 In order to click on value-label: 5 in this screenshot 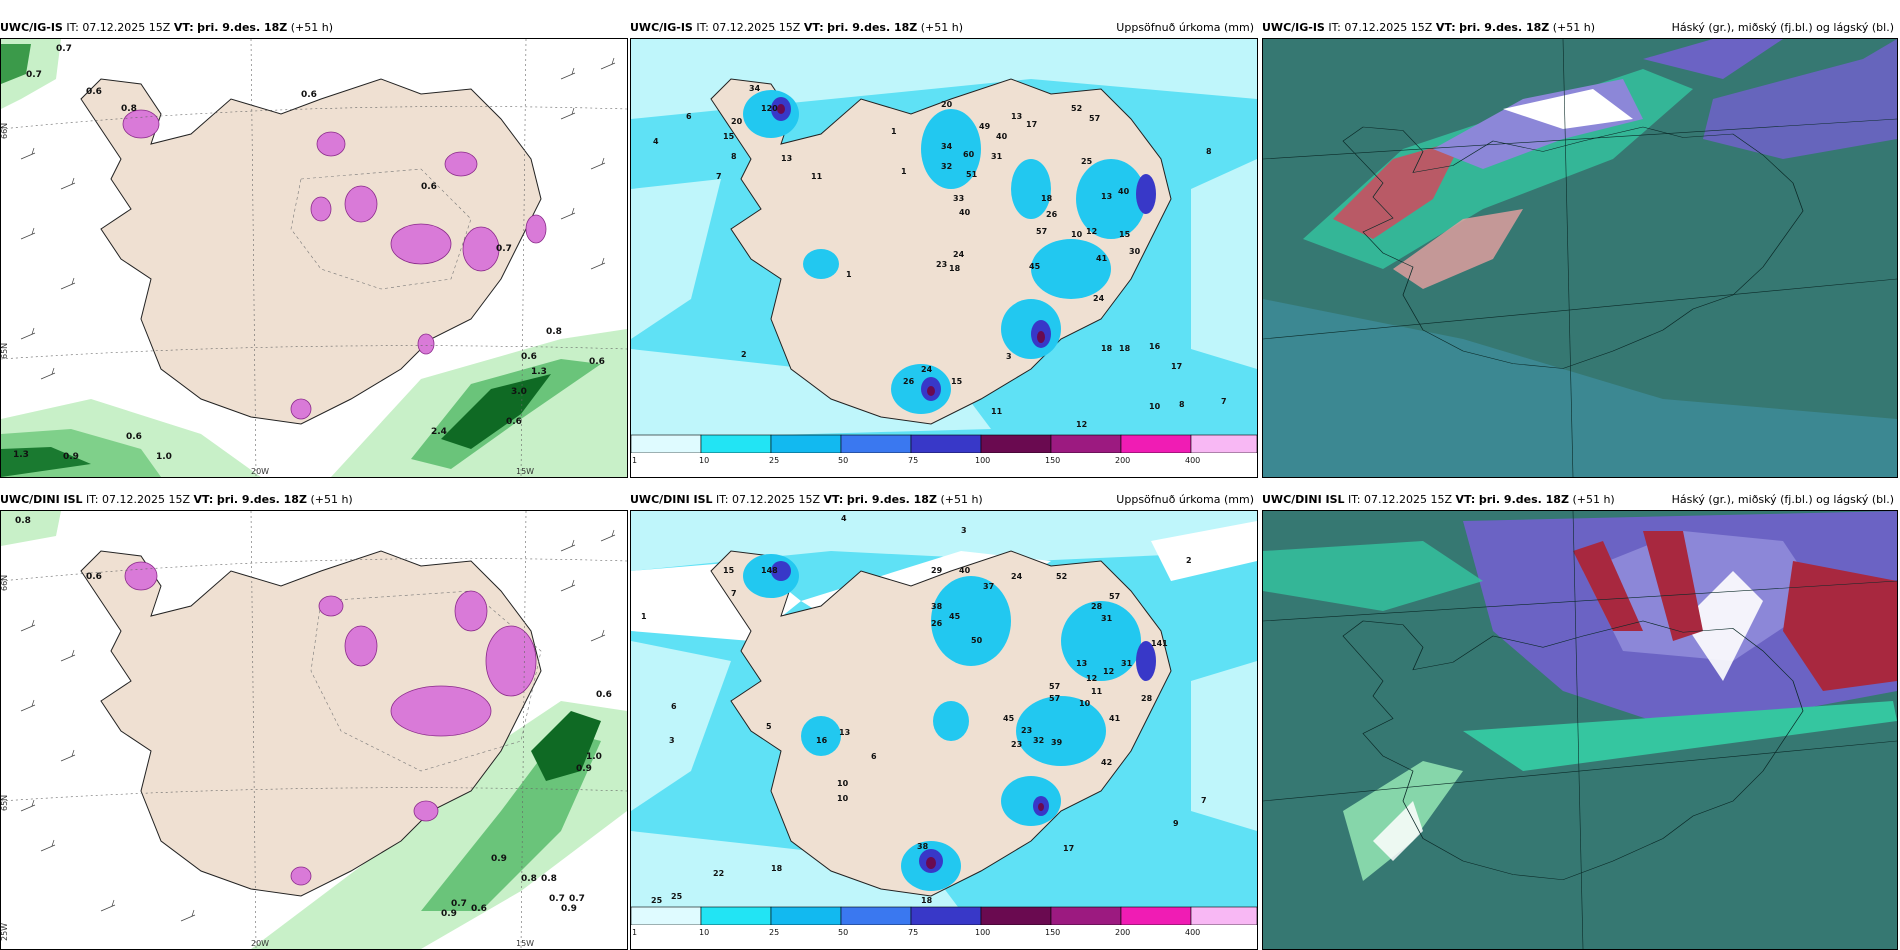, I will do `click(769, 726)`.